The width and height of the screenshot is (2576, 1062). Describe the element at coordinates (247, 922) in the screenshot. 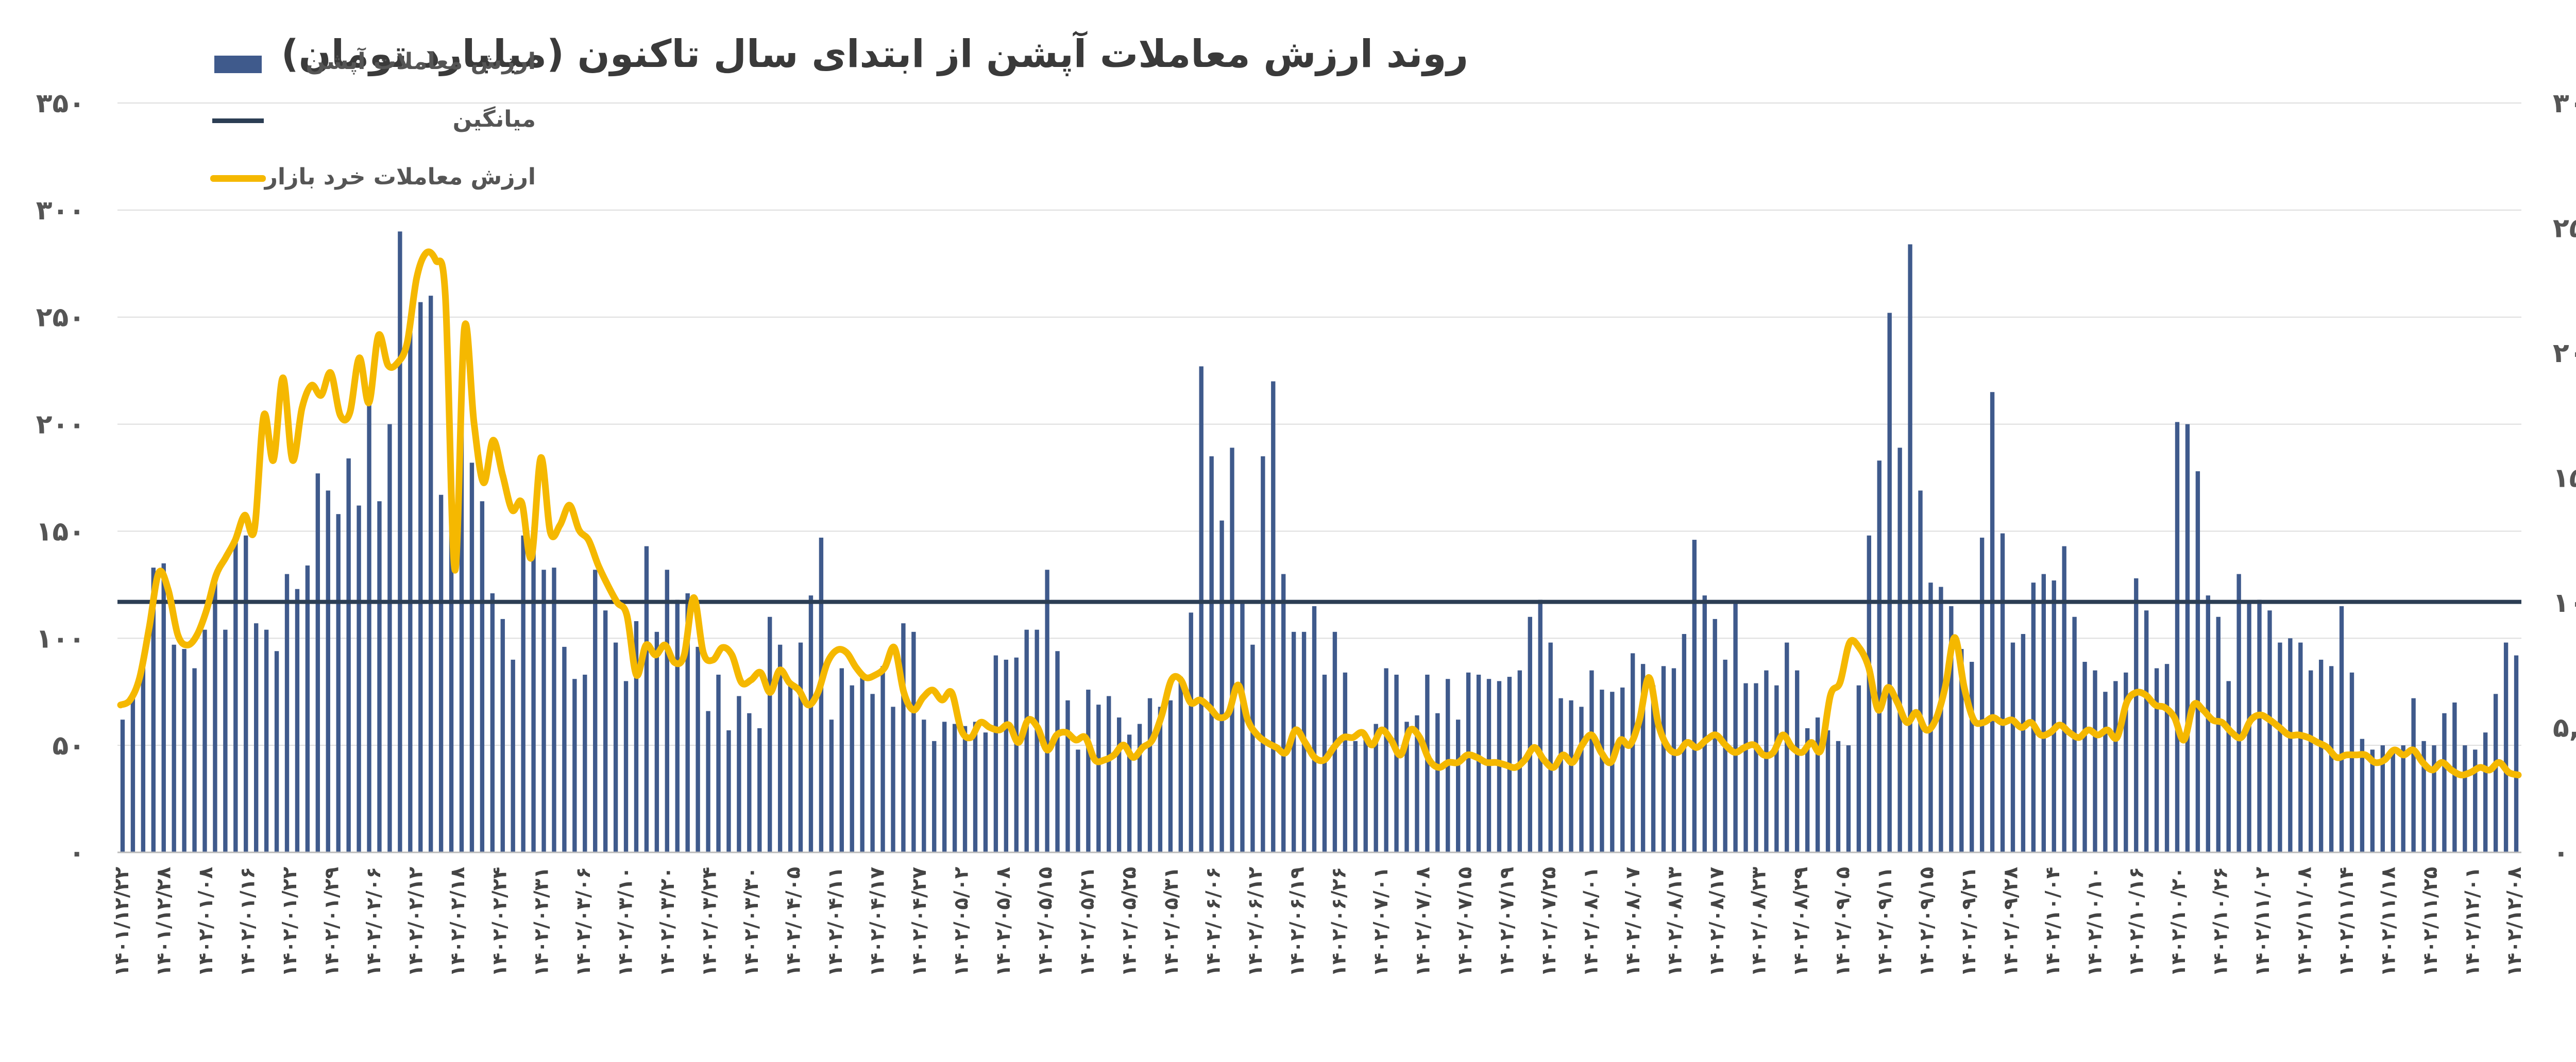

I see `x-tick-label: ۱۴۰۲/۰۱/۱۶` at that location.